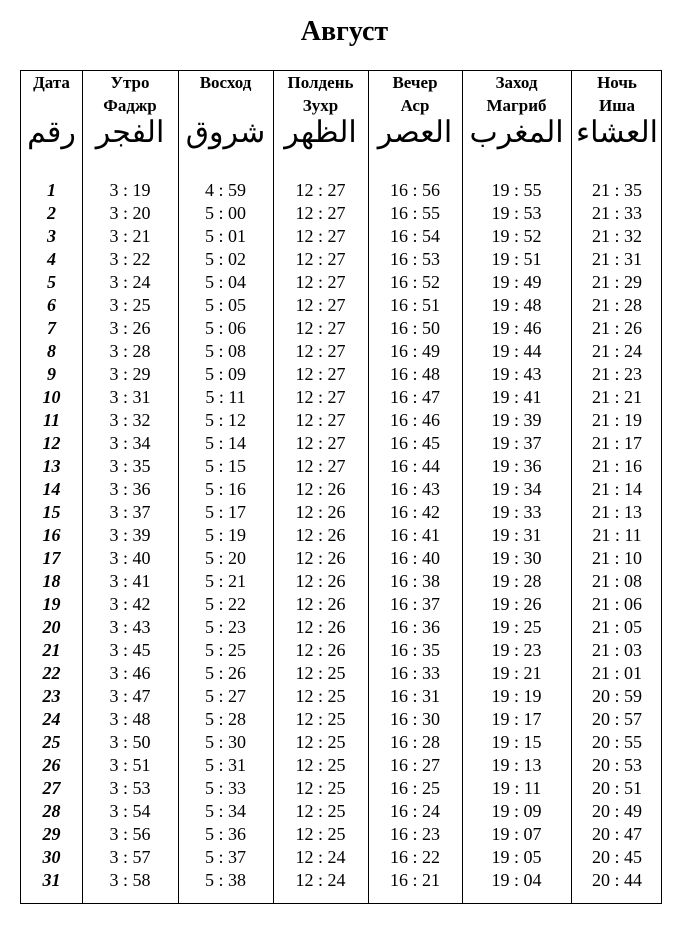  Describe the element at coordinates (225, 535) in the screenshot. I see `cell-sunrise: 5 : 19` at that location.